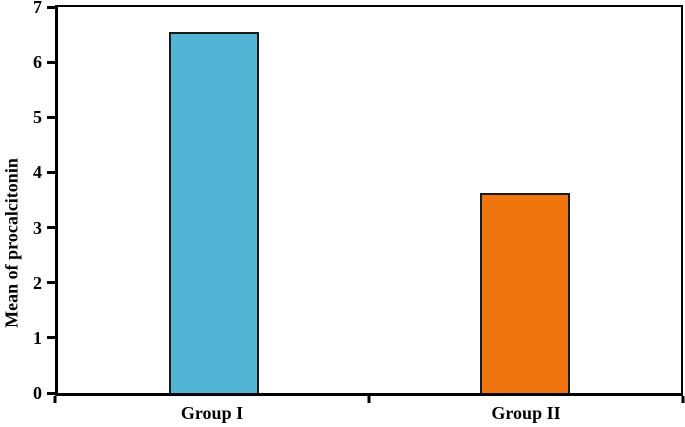 Image resolution: width=685 pixels, height=427 pixels. Describe the element at coordinates (37, 227) in the screenshot. I see `y-tick-label: 3` at that location.